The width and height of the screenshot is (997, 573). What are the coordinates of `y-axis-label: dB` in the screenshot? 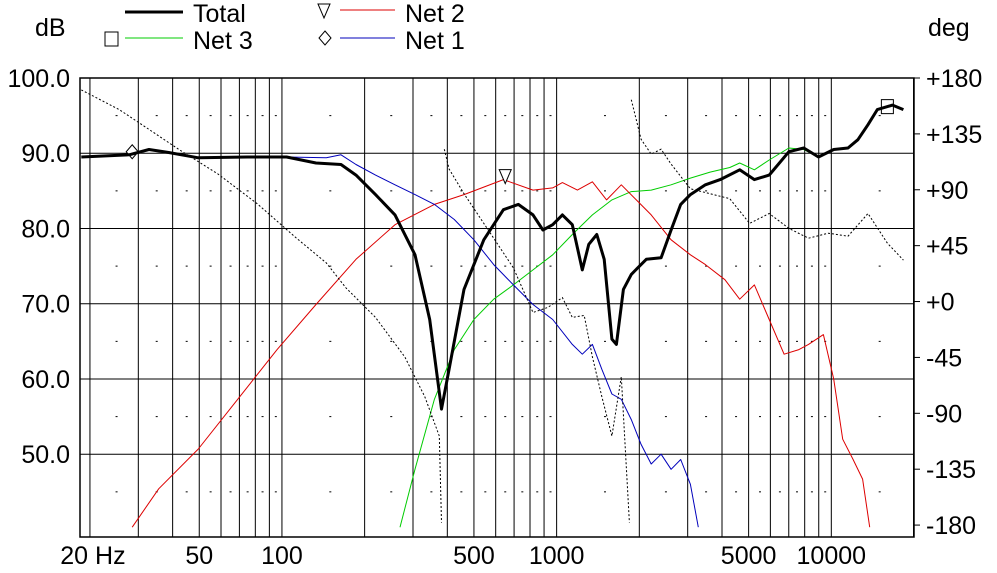 It's located at (50, 28).